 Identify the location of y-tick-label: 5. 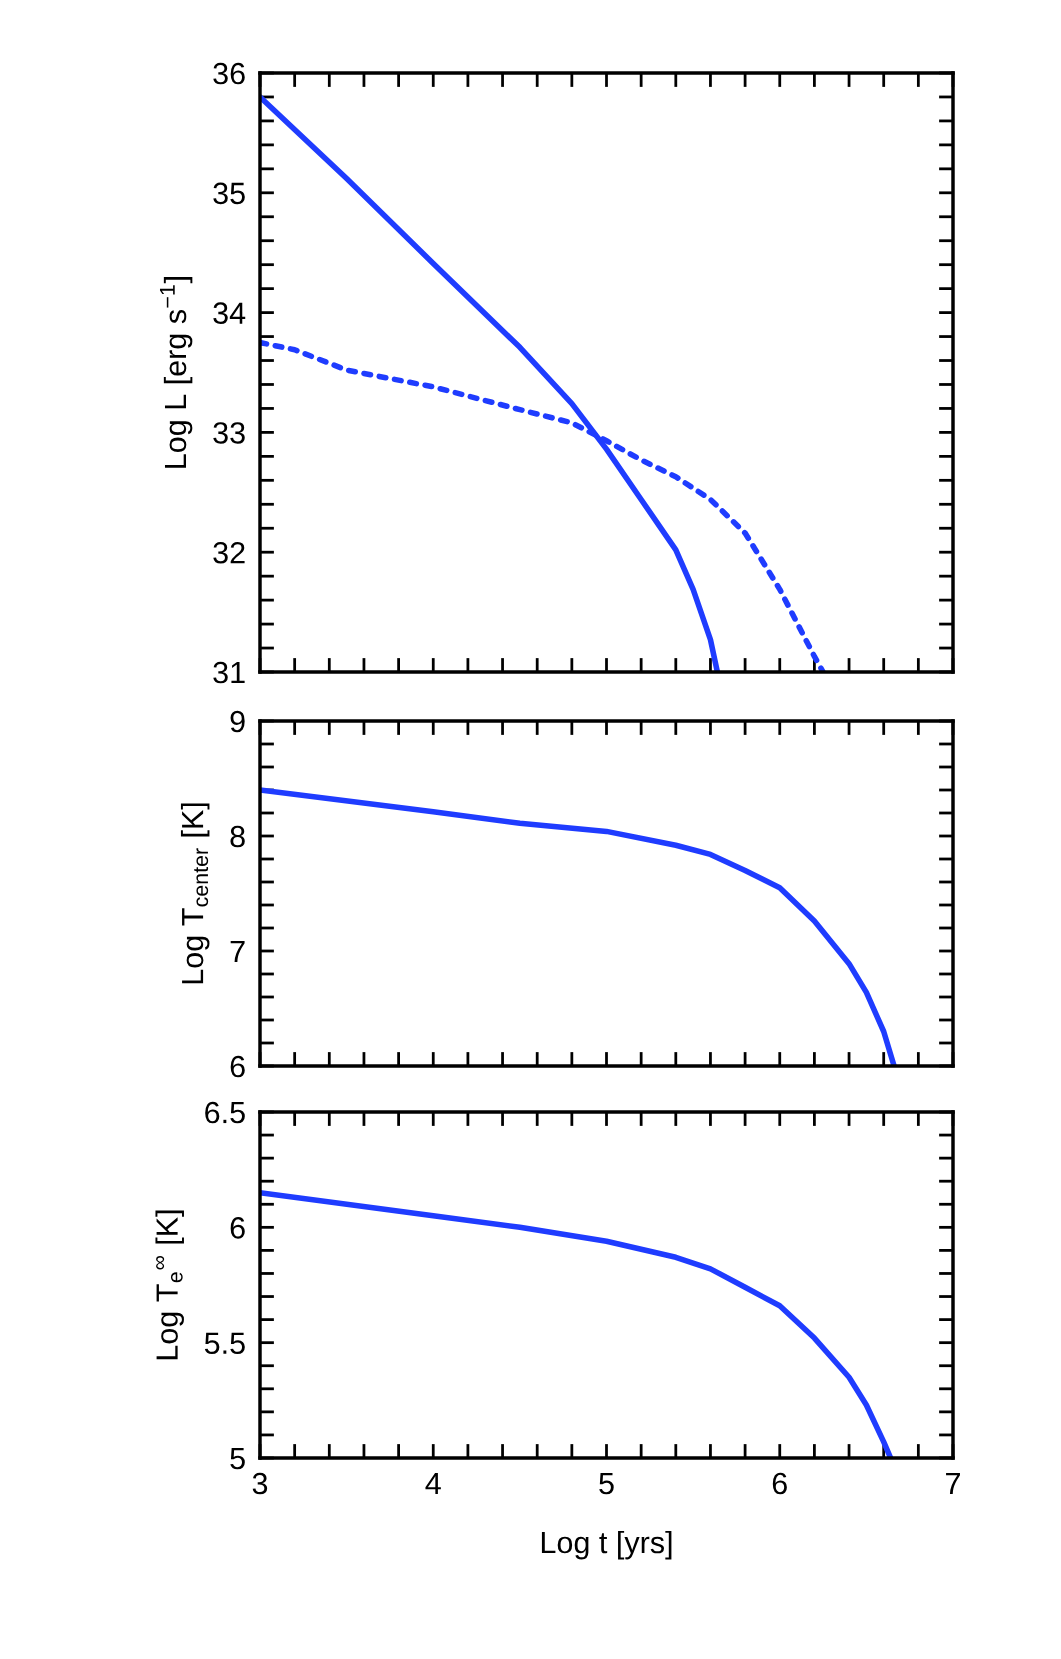
(237, 1459).